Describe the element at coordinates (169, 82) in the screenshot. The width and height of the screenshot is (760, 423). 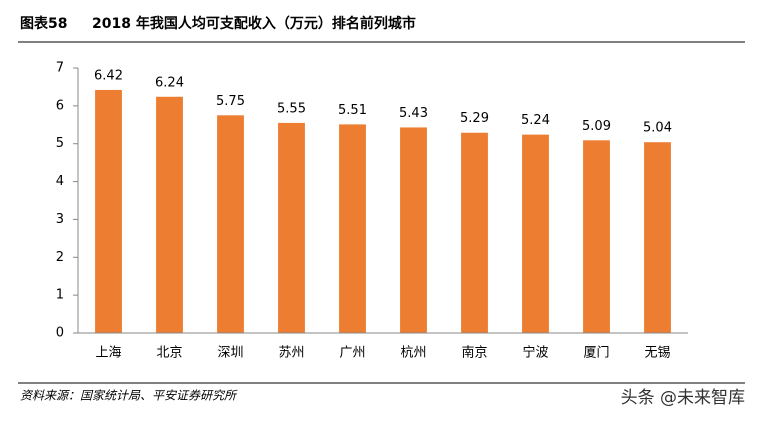
I see `data-label: 6.24` at that location.